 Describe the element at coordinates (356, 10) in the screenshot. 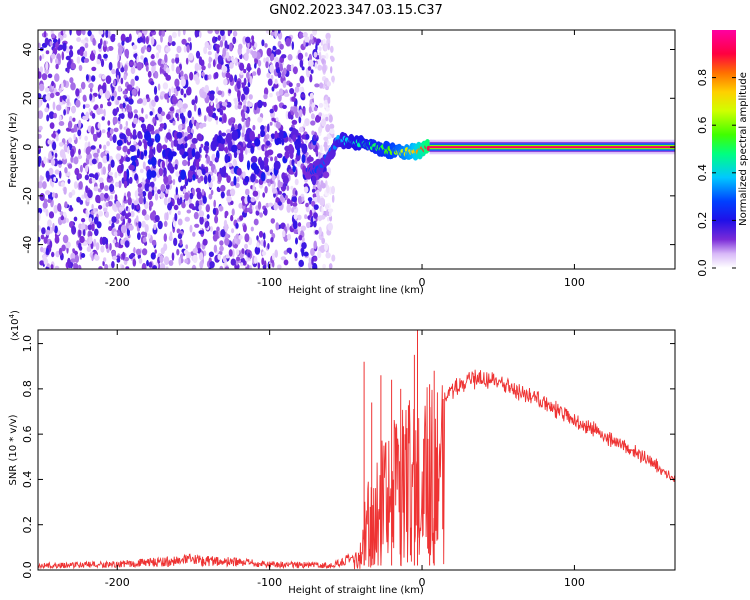

I see `figure-title: GN02.2023.347.03.15.C37` at that location.